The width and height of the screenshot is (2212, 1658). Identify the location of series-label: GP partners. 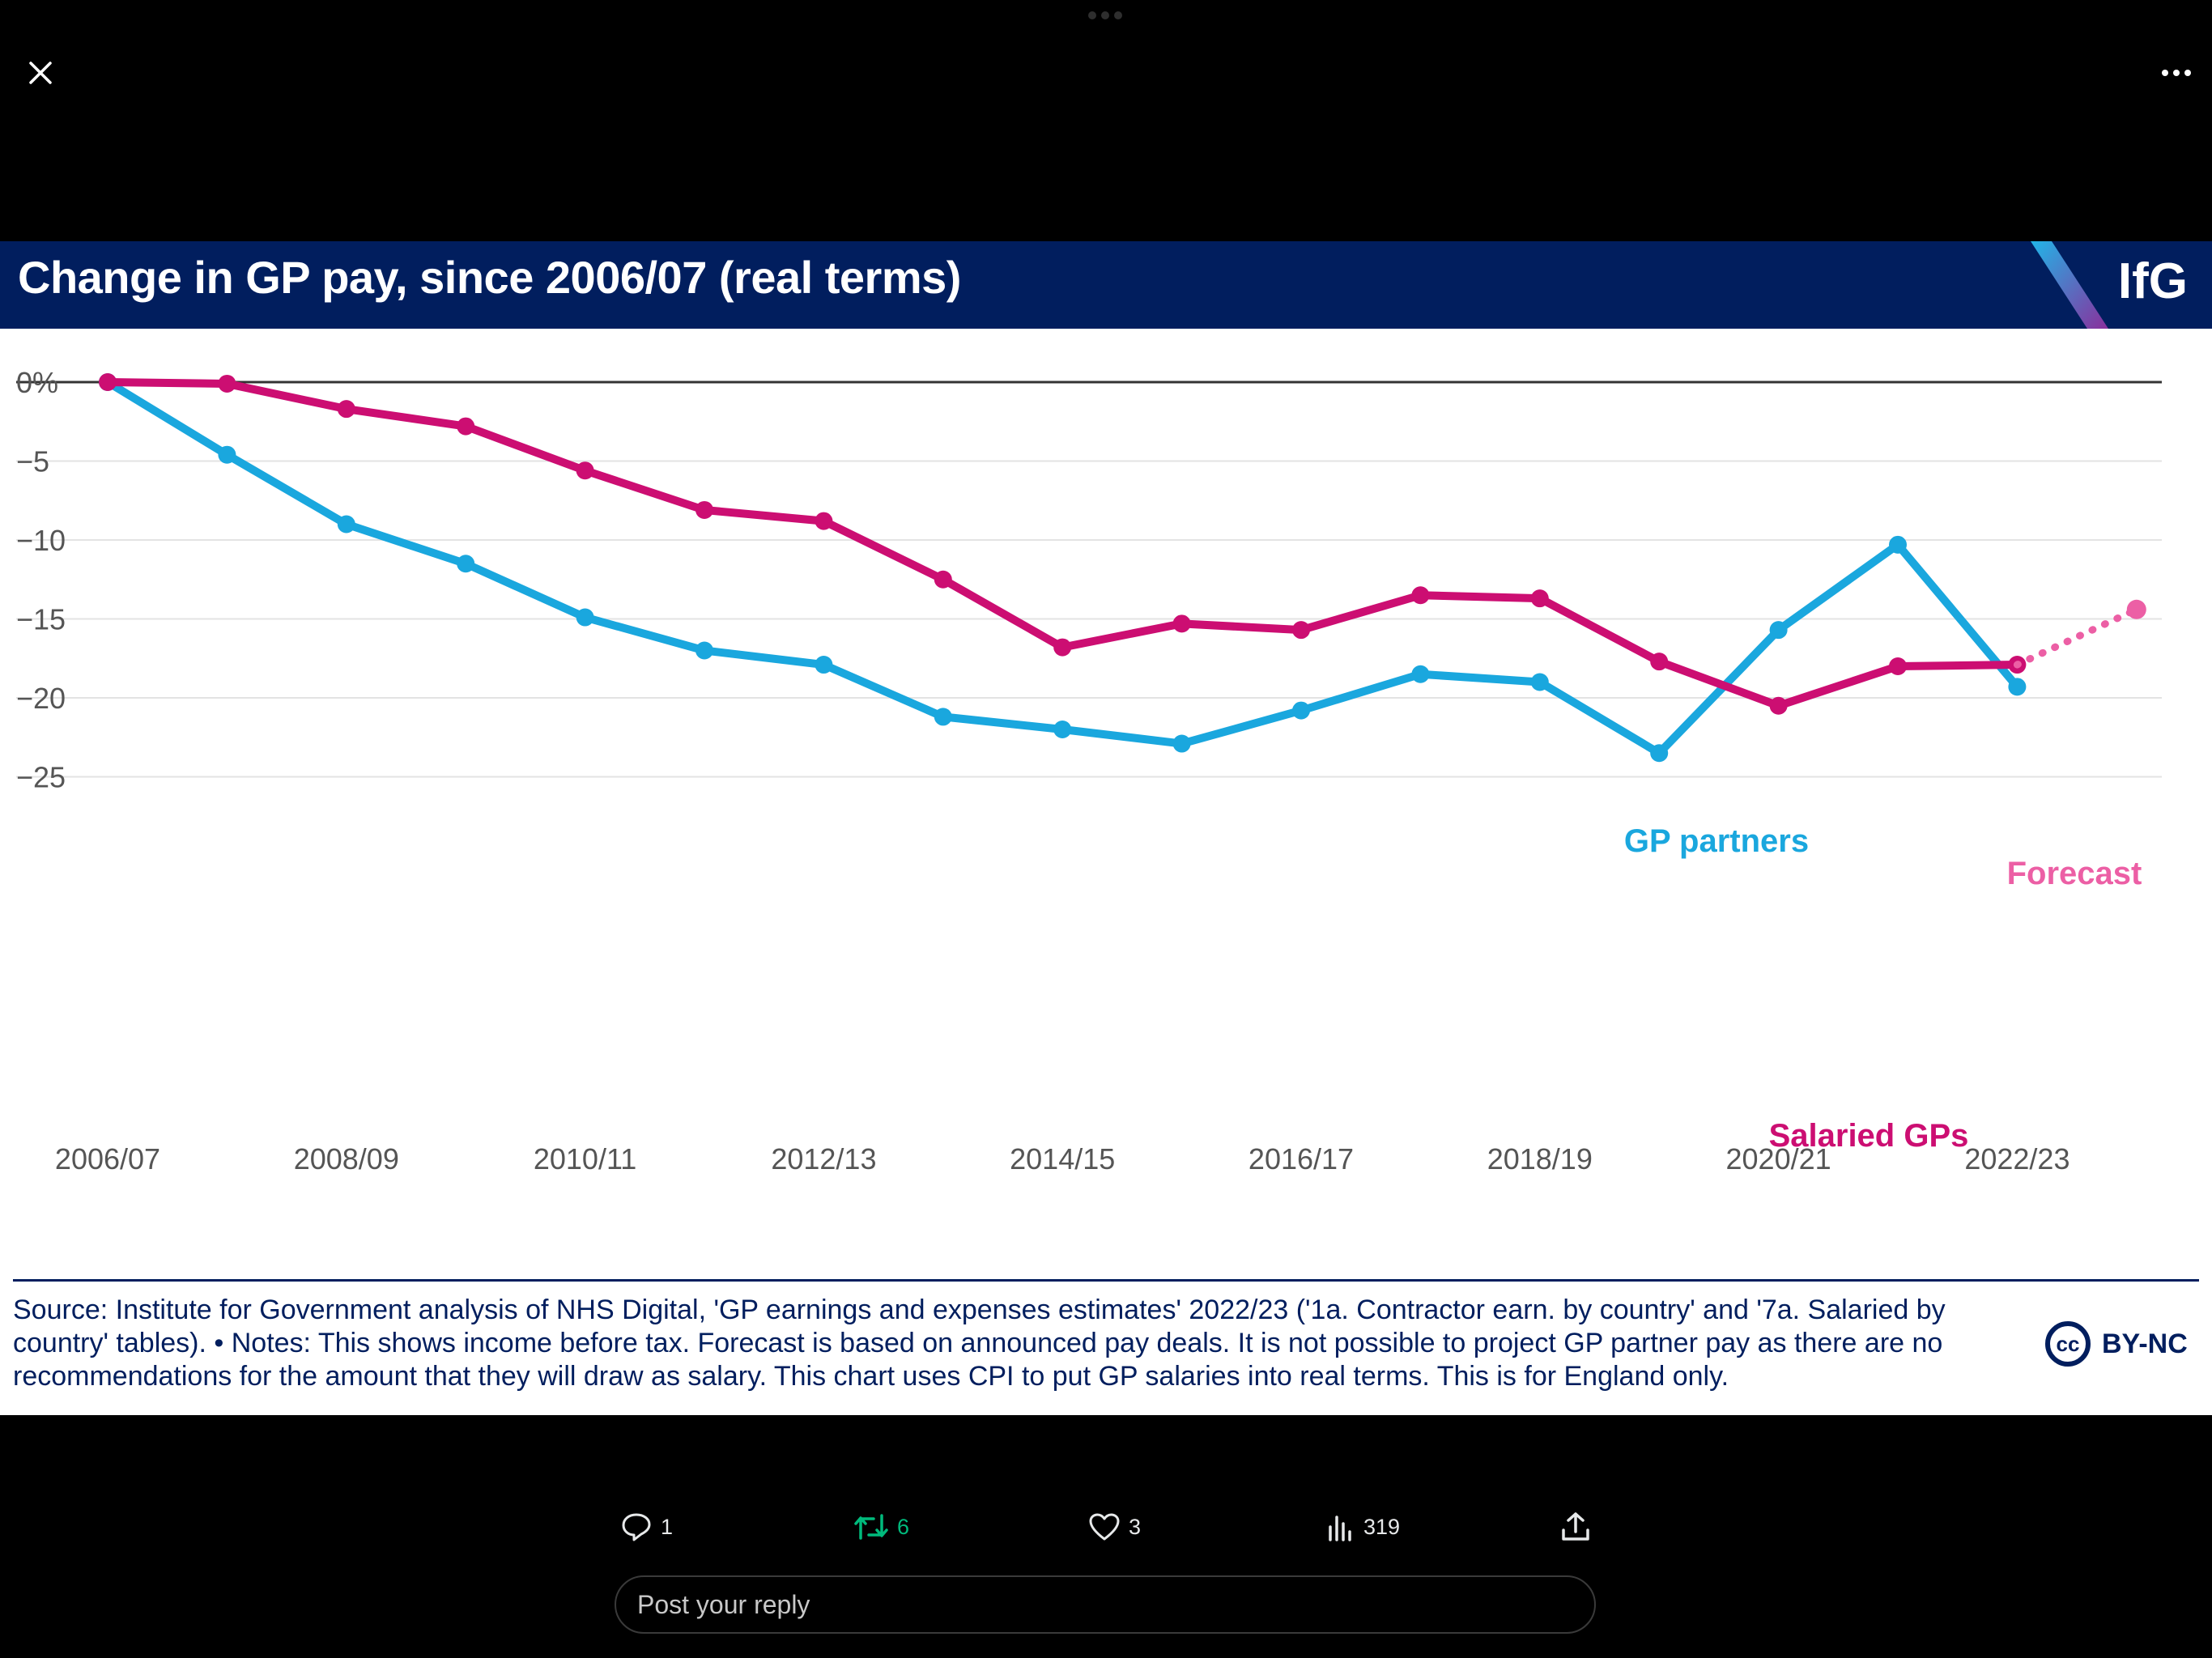
(1716, 841).